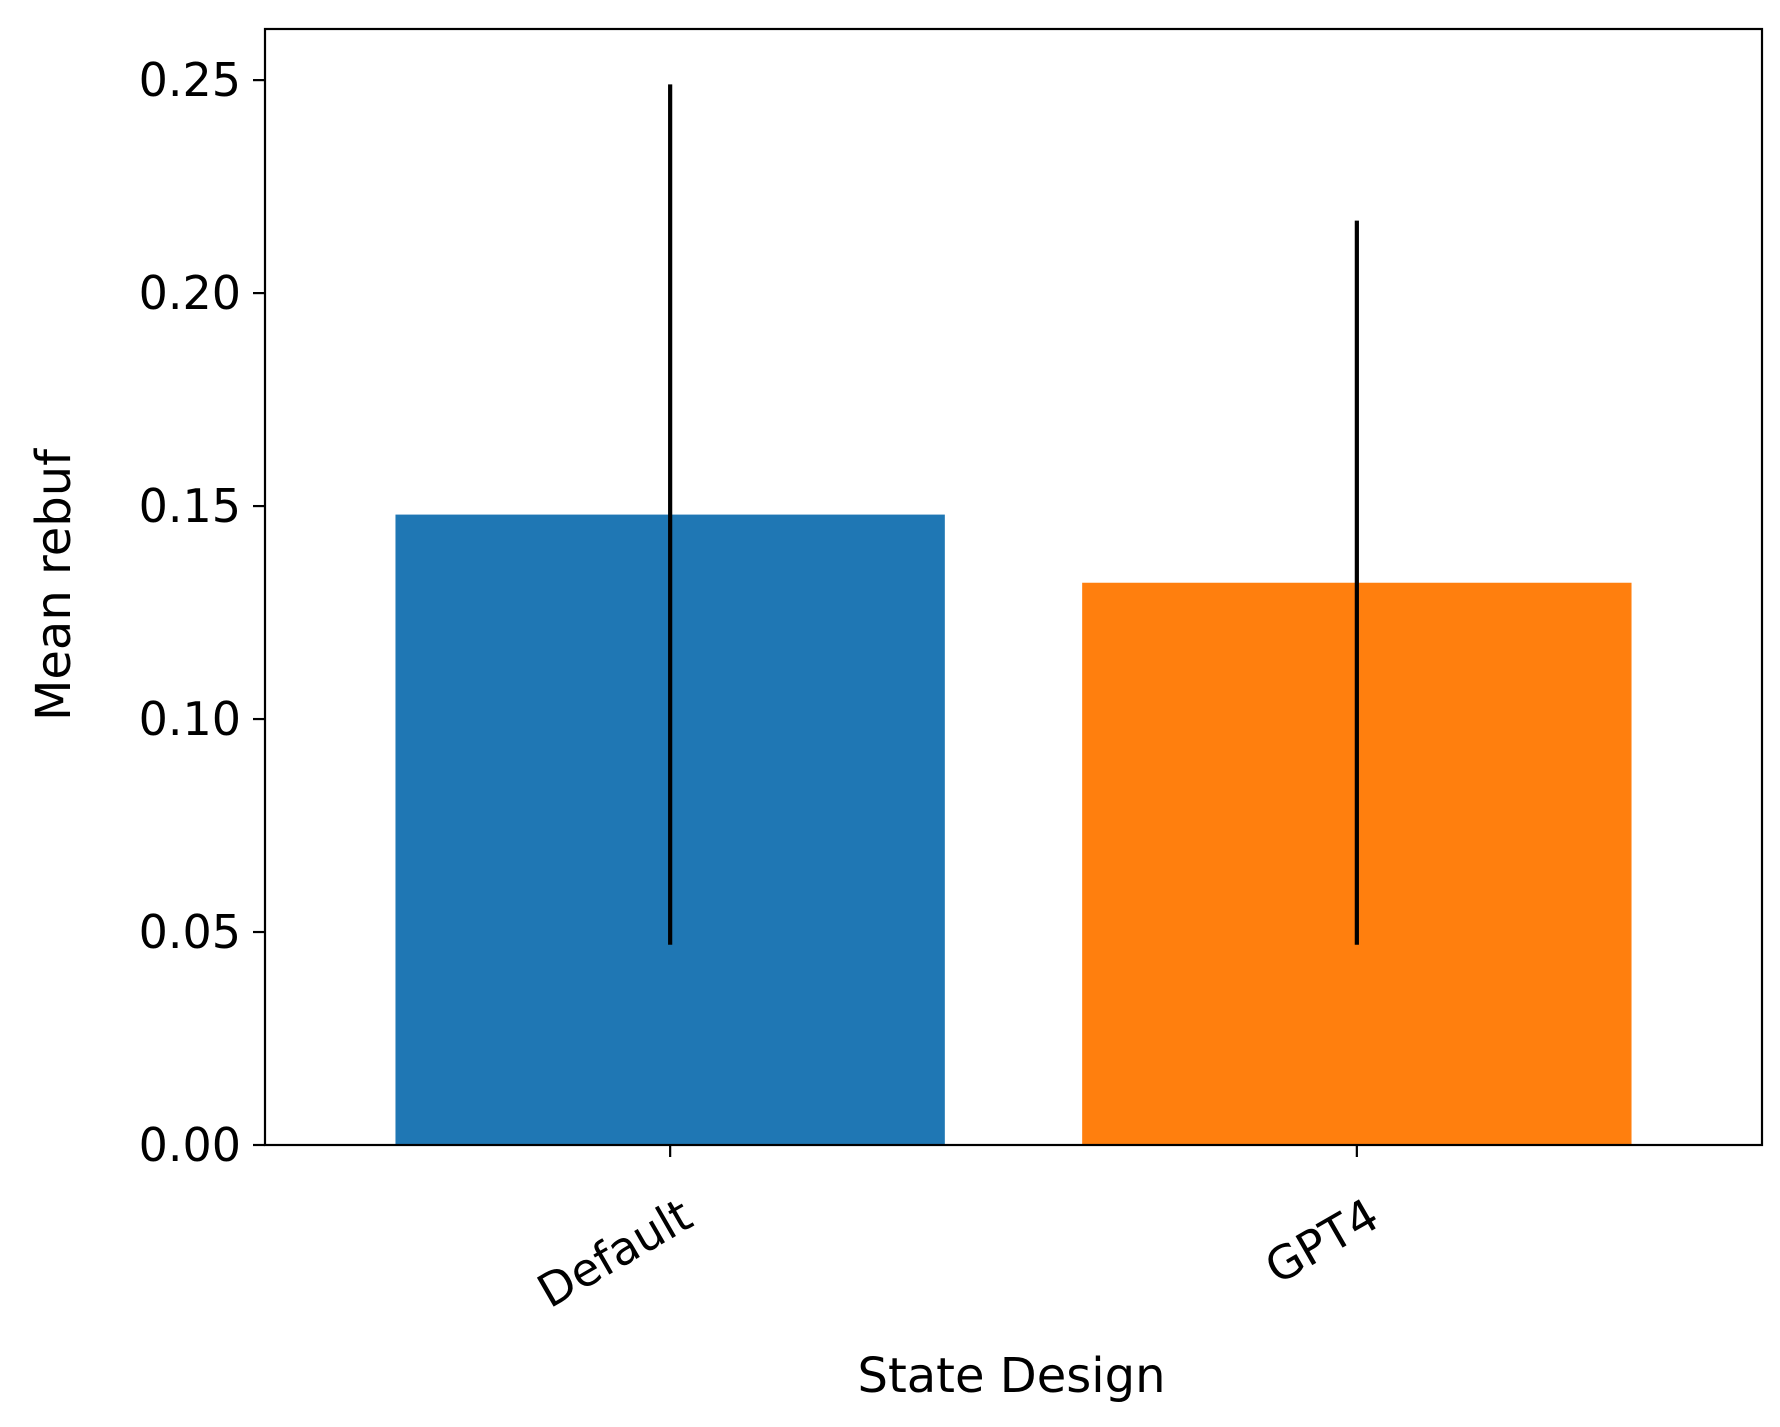  Describe the element at coordinates (190, 80) in the screenshot. I see `y-tick-label: 0.25` at that location.